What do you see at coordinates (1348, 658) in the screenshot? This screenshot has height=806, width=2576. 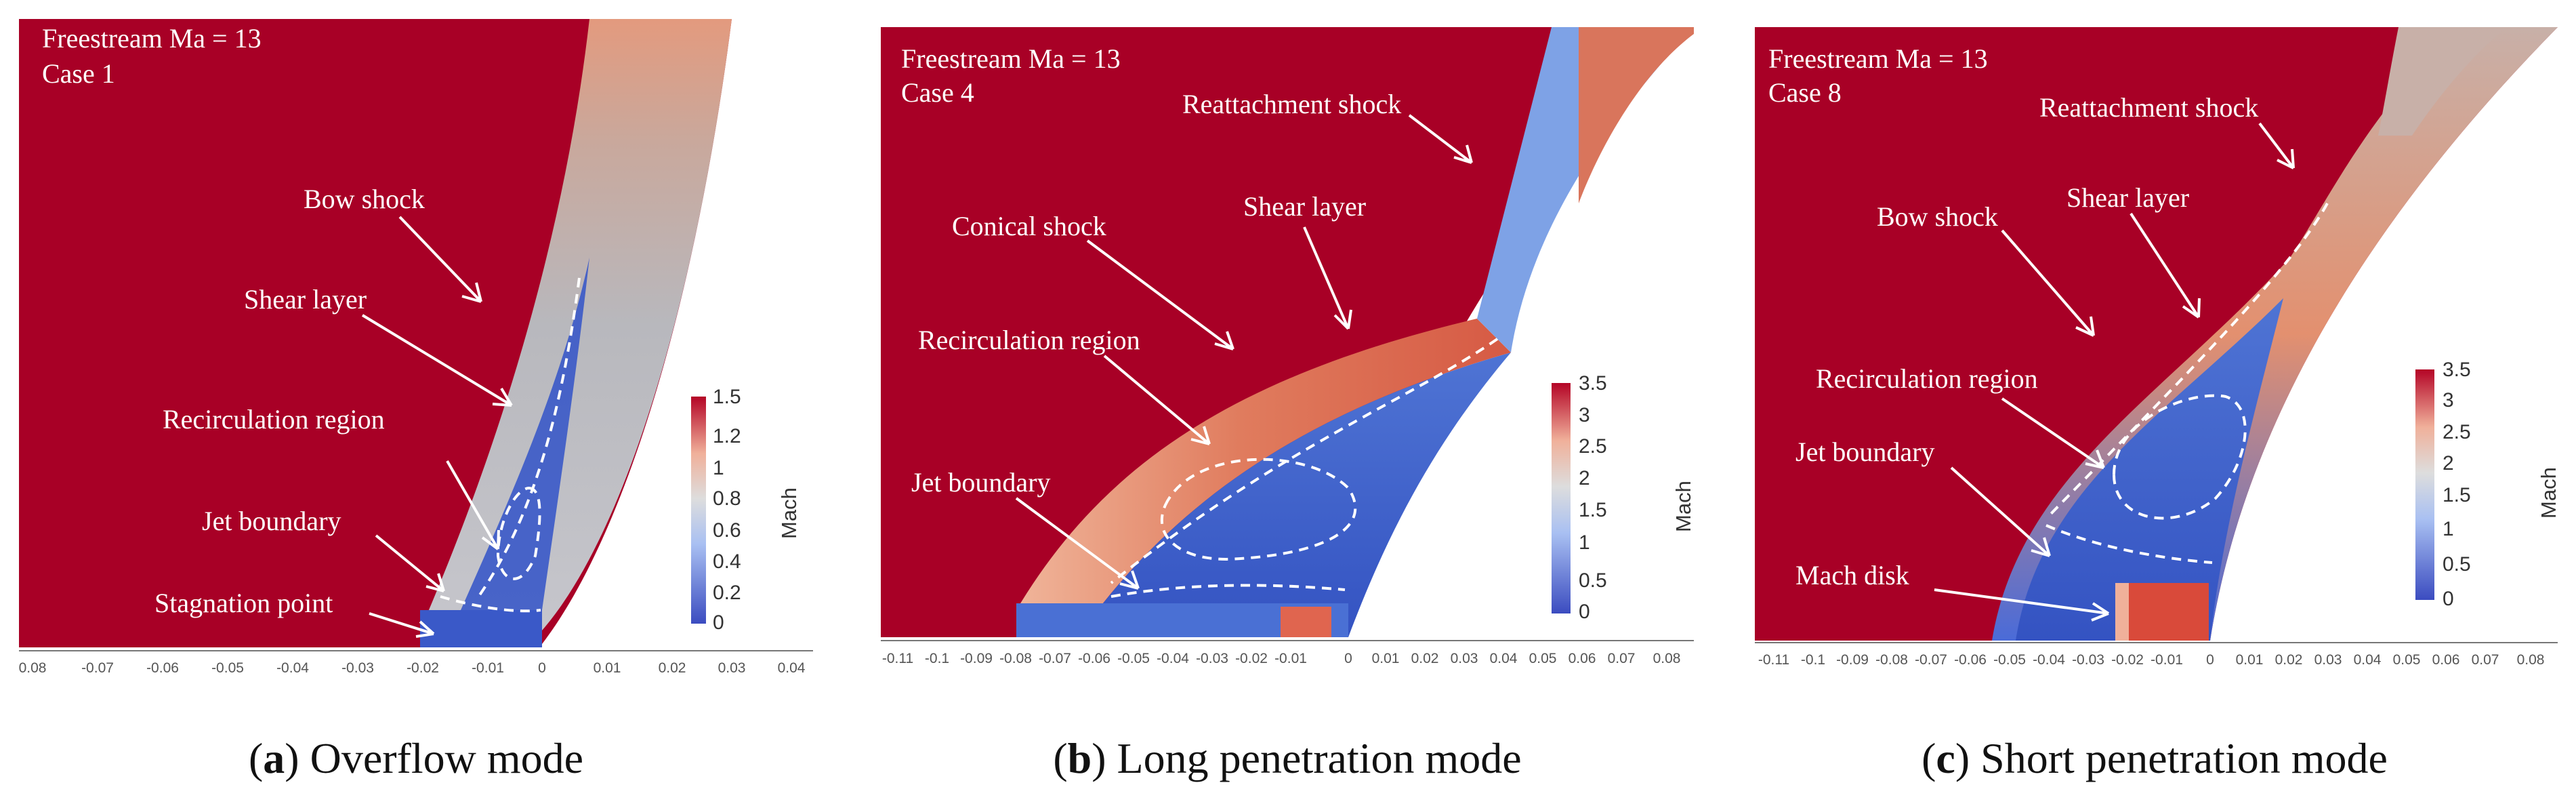 I see `panel-b-axis-tick: 0` at bounding box center [1348, 658].